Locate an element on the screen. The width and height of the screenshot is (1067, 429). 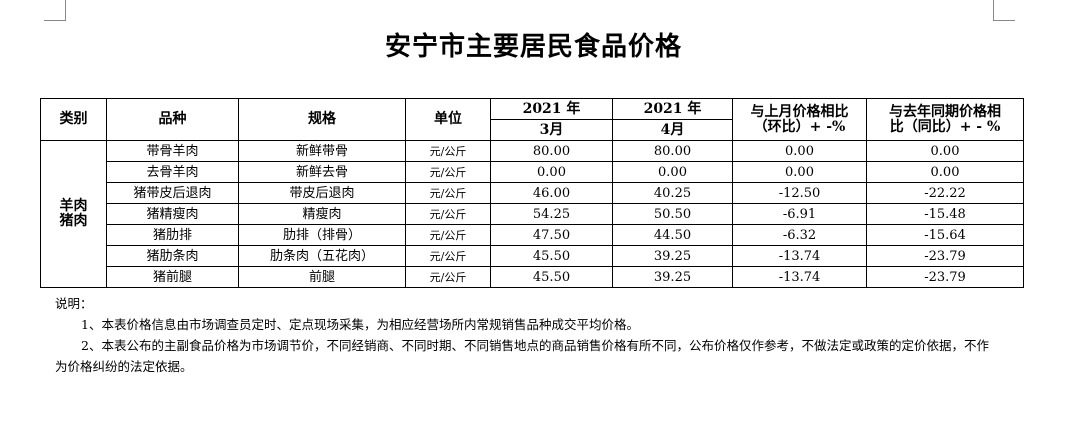
table-cell: -6.91 is located at coordinates (799, 214).